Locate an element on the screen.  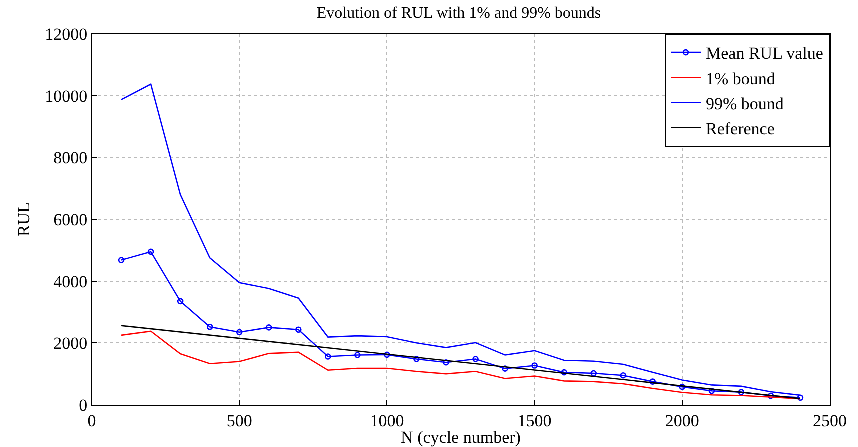
legend-label: 99% bound is located at coordinates (745, 104).